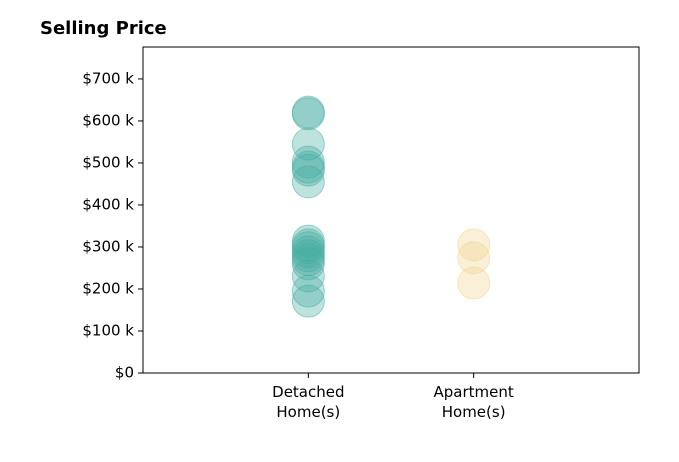  Describe the element at coordinates (108, 204) in the screenshot. I see `y-tick-label: $400 k` at that location.